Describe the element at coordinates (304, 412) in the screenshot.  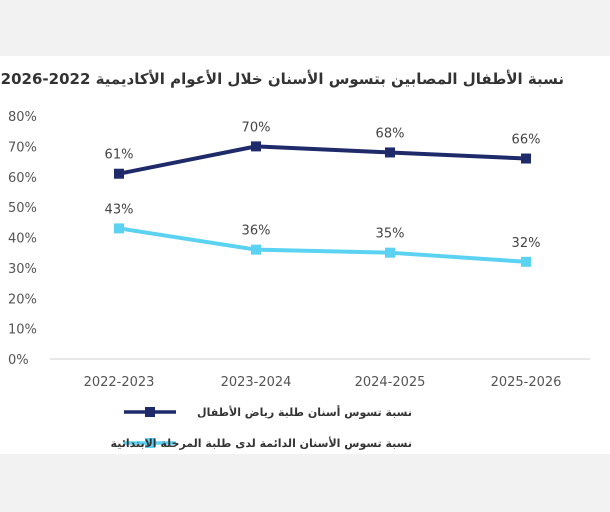
I see `legend-label: نسبة تسوس أسنان طلبة رياض الأطفال` at that location.